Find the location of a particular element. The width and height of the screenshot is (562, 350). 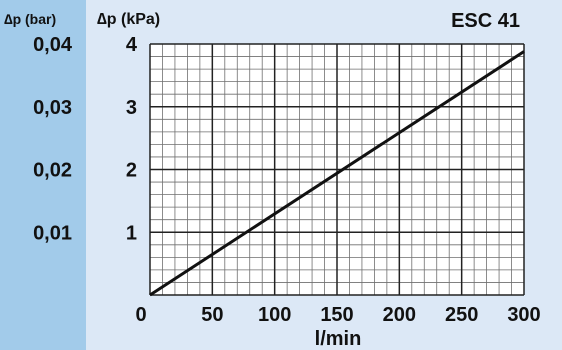

y-tick-labels: 1 2 3 4 is located at coordinates (132, 139).